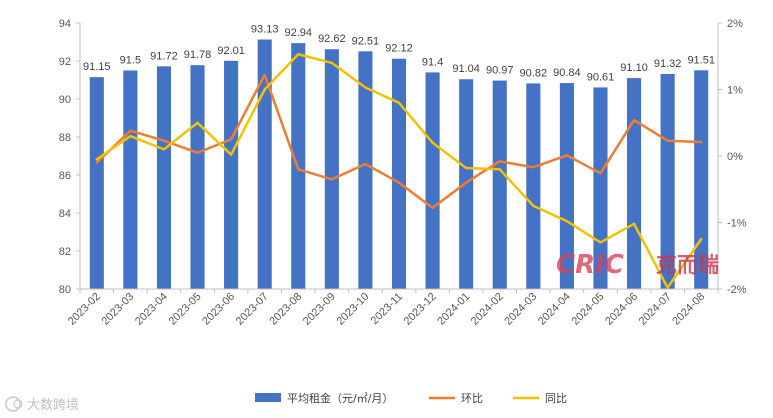  I want to click on data-label-2023-04: 91.72, so click(164, 56).